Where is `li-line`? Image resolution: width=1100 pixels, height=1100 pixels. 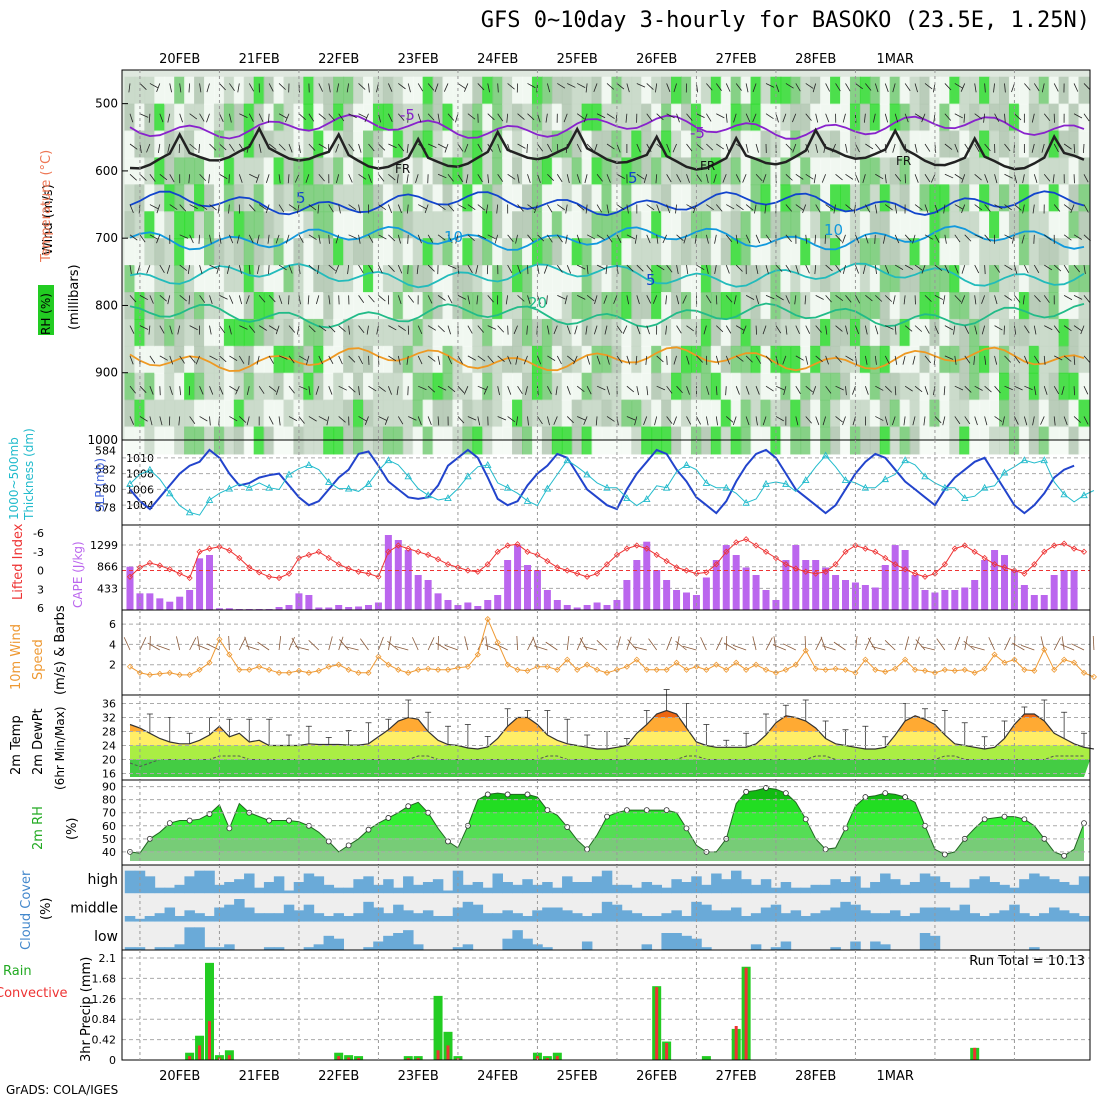
li-line is located at coordinates (607, 558).